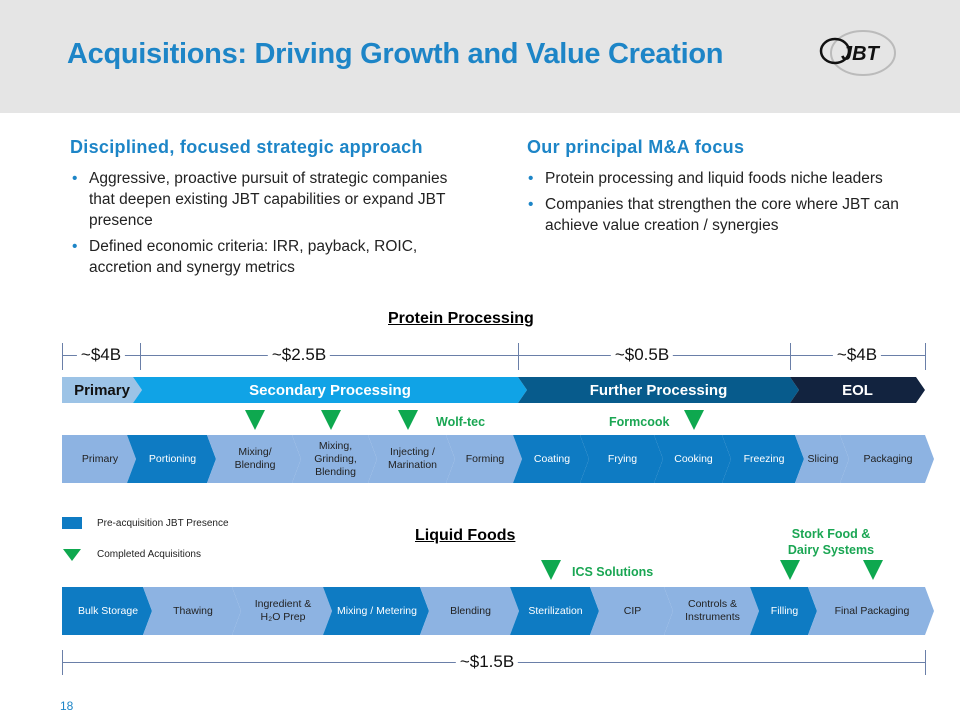  What do you see at coordinates (465, 535) in the screenshot?
I see `liquid-title: Liquid Foods` at bounding box center [465, 535].